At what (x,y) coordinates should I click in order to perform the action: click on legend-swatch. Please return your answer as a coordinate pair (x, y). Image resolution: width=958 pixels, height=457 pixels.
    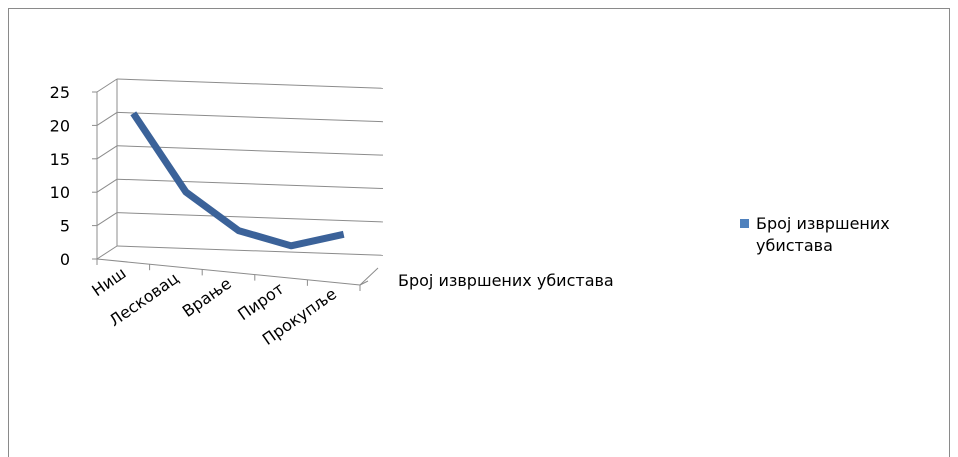
    Looking at the image, I should click on (744, 223).